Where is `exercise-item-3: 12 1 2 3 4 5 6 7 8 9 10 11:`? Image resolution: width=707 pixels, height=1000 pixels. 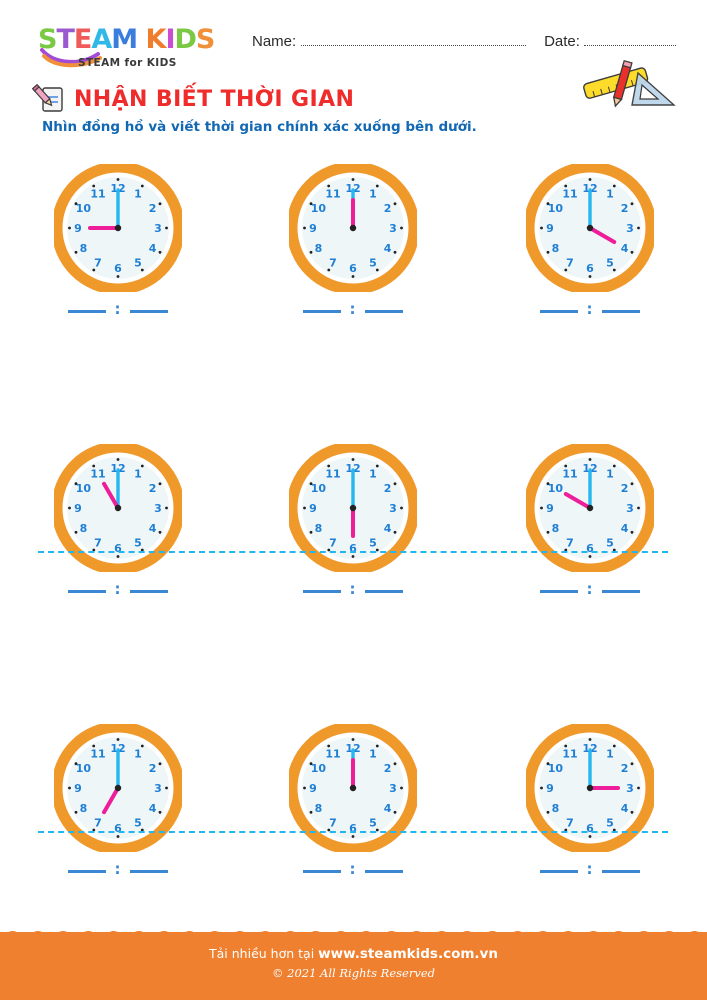
exercise-item-3: 12 1 2 3 4 5 6 7 8 9 10 11: is located at coordinates (589, 300).